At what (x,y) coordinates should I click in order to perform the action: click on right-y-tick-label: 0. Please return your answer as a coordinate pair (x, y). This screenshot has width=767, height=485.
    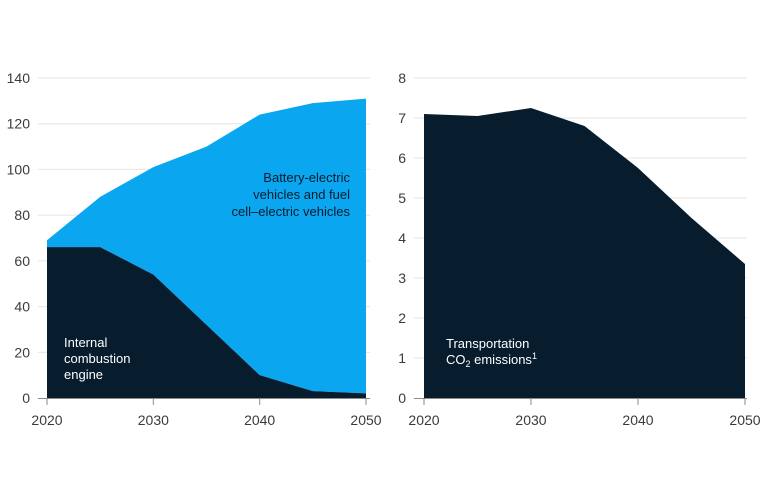
    Looking at the image, I should click on (402, 398).